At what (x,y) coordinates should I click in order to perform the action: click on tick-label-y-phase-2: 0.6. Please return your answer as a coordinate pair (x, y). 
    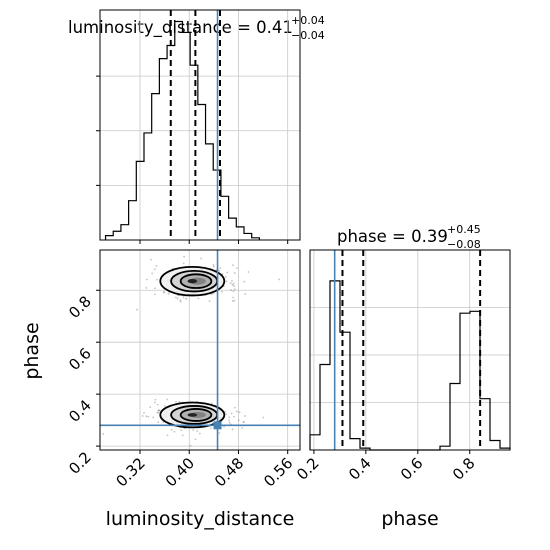
    Looking at the image, I should click on (80, 359).